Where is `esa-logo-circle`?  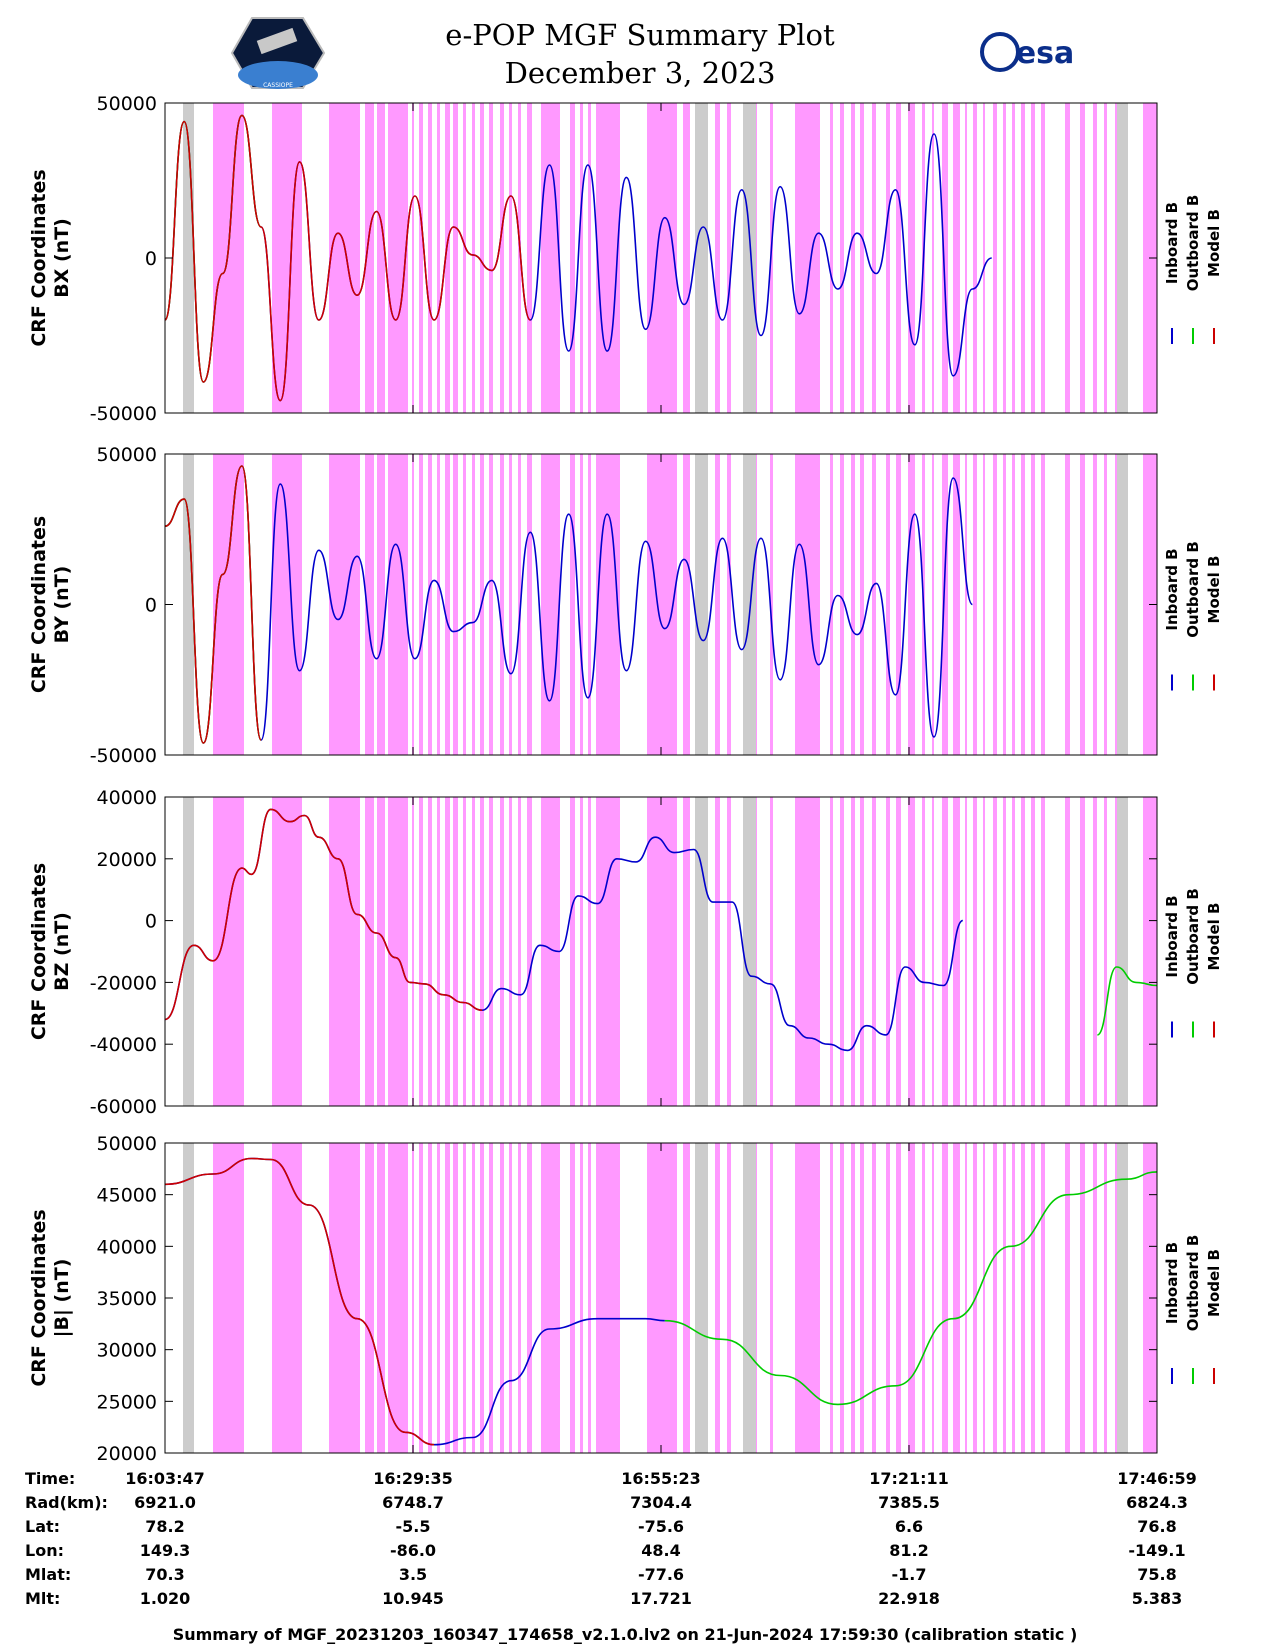 esa-logo-circle is located at coordinates (1000, 52).